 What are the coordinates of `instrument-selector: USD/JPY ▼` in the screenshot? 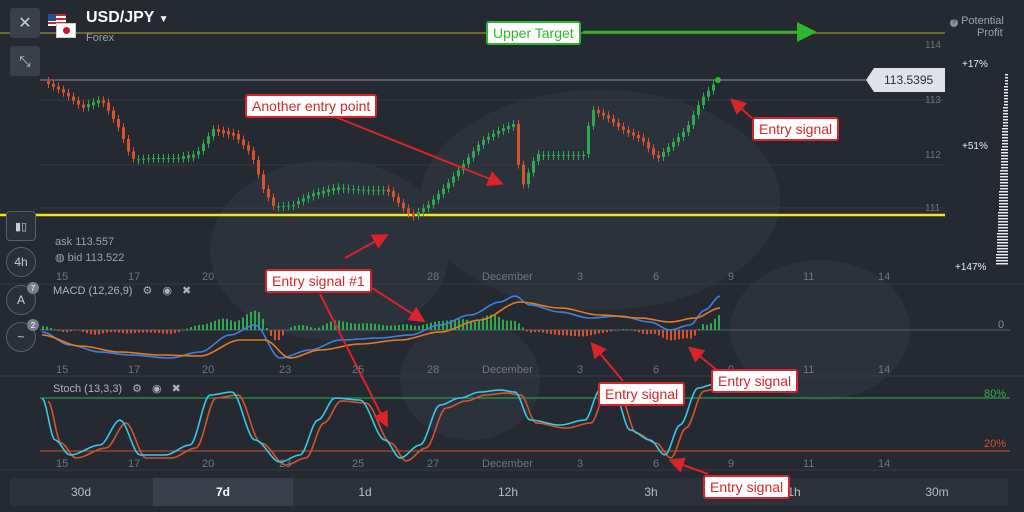 It's located at (127, 18).